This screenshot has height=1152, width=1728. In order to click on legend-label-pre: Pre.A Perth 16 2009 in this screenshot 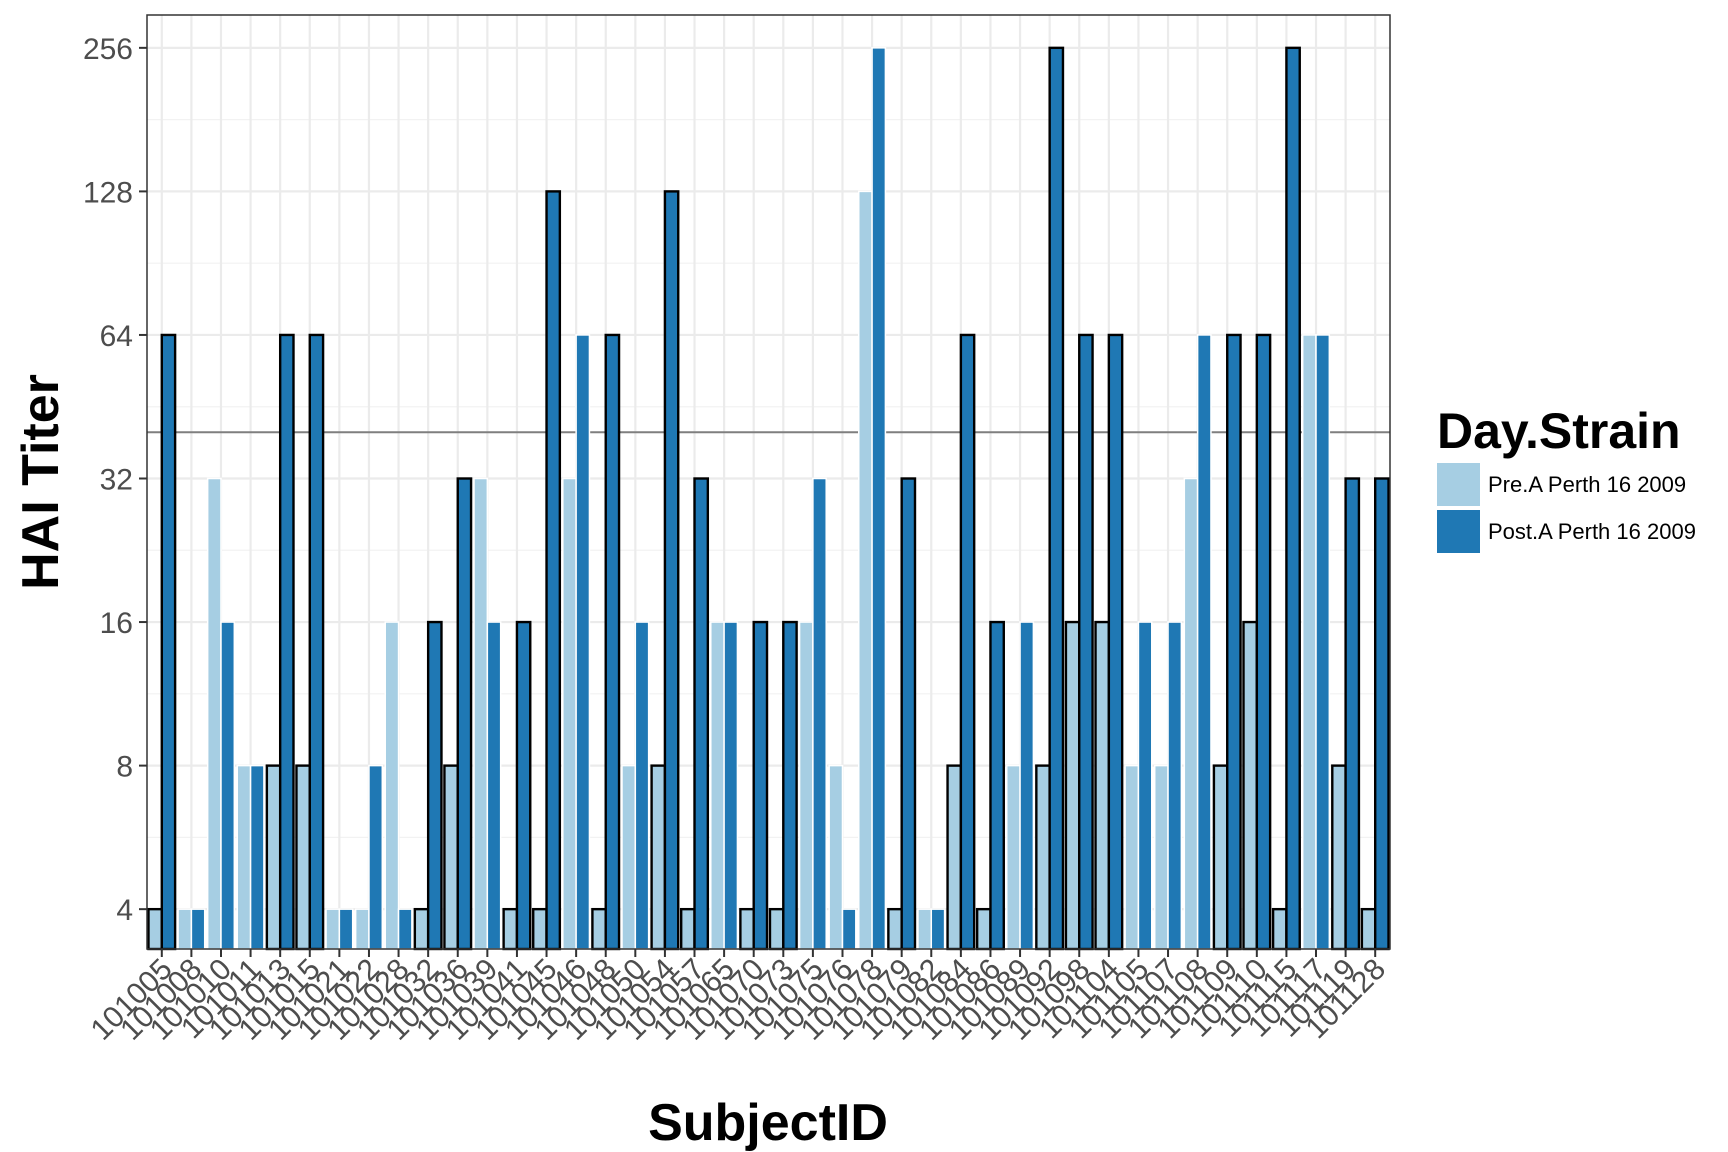, I will do `click(1587, 484)`.